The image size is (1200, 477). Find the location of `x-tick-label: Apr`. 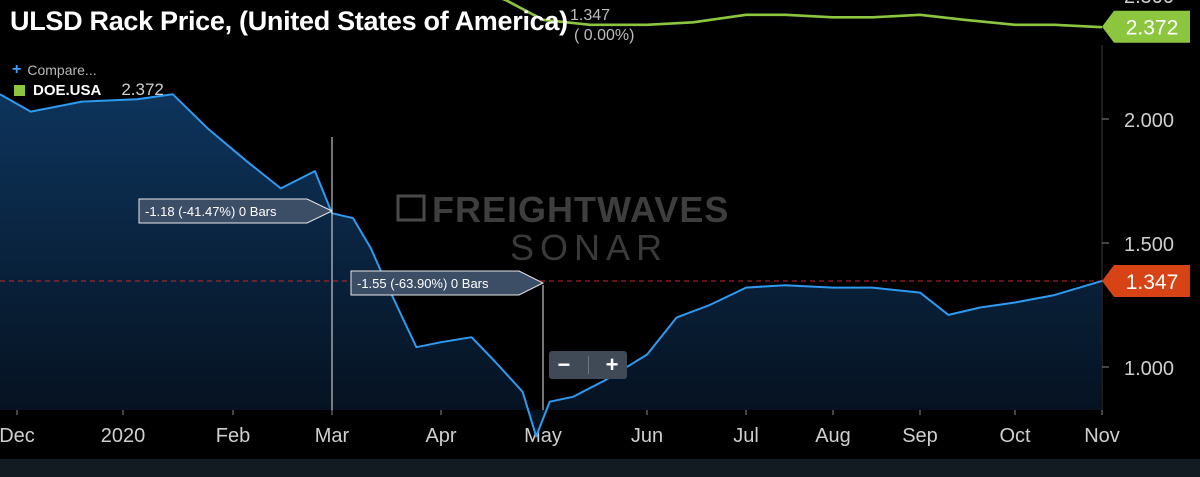

x-tick-label: Apr is located at coordinates (440, 436).